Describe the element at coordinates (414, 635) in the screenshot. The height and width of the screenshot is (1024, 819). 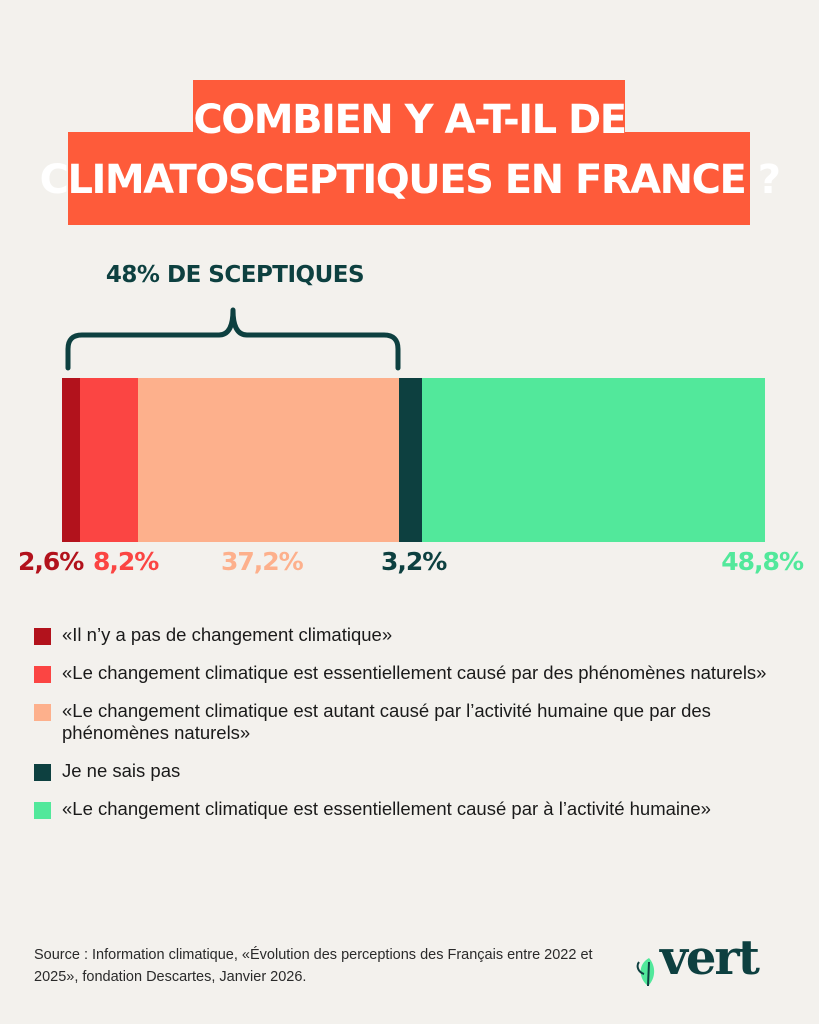
I see `legend-item-no-change: «Il n’y a pas de changement climatique»` at that location.